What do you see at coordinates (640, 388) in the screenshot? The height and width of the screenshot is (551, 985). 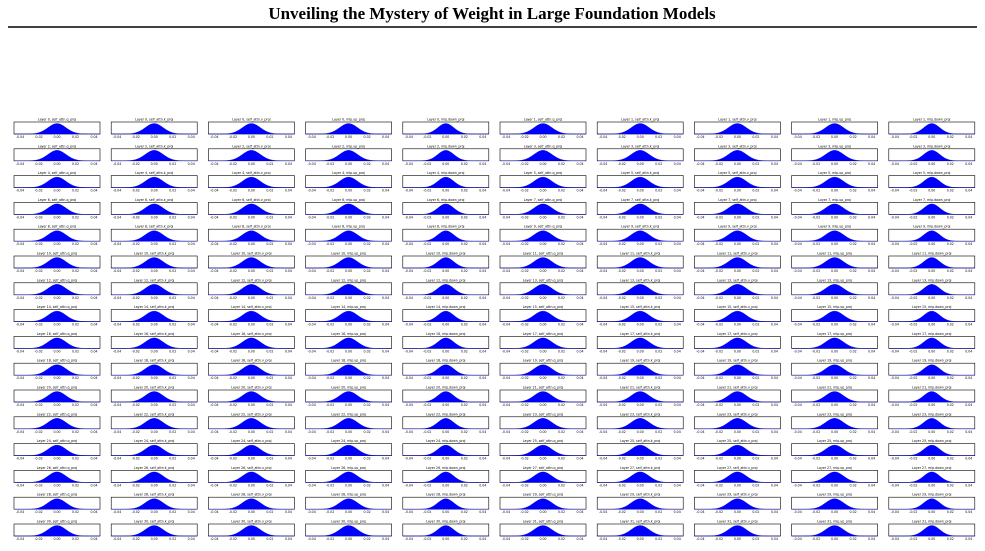 I see `panel-title: Layer 21, self_attn.k_proj` at bounding box center [640, 388].